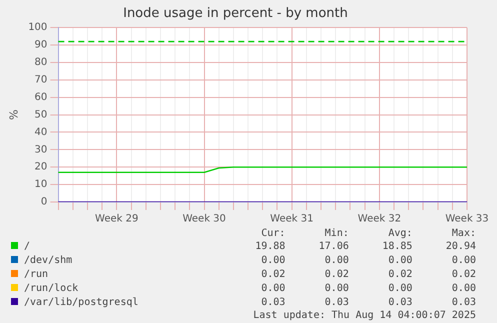  Describe the element at coordinates (235, 14) in the screenshot. I see `chart-title: Inode usage in percent - by month` at that location.